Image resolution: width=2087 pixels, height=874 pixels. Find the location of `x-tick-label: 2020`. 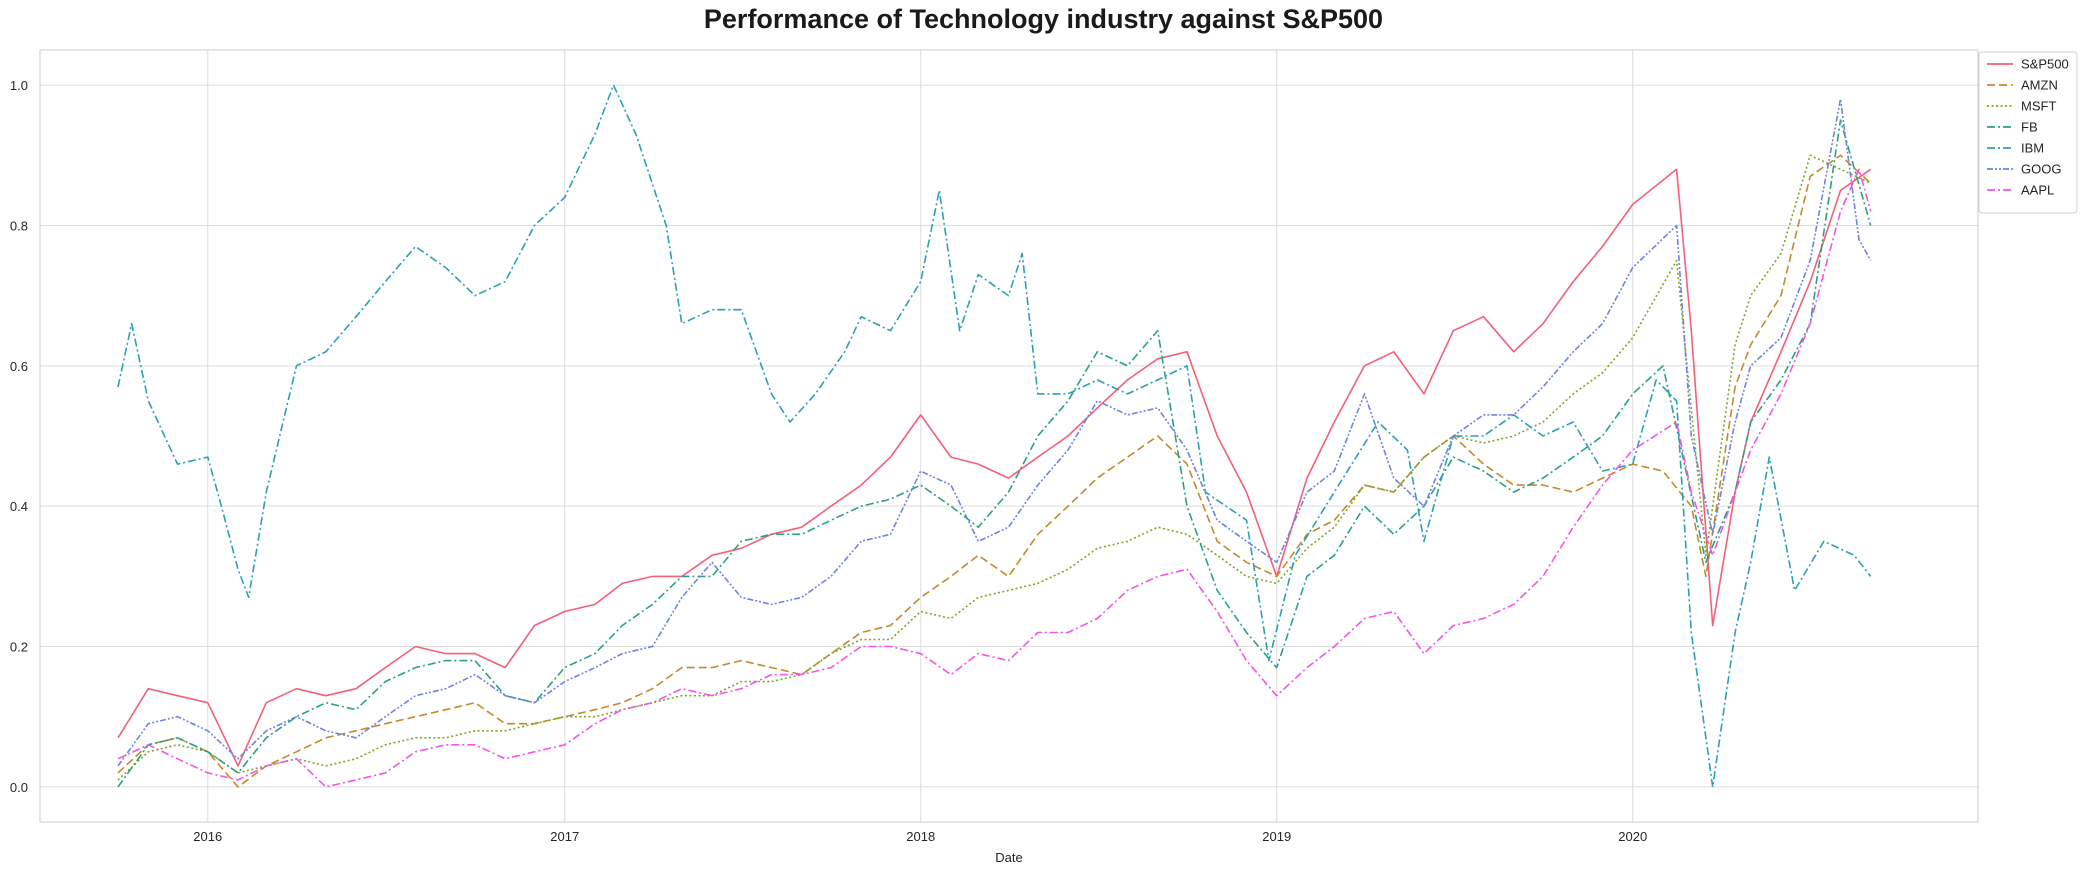

x-tick-label: 2020 is located at coordinates (1632, 836).